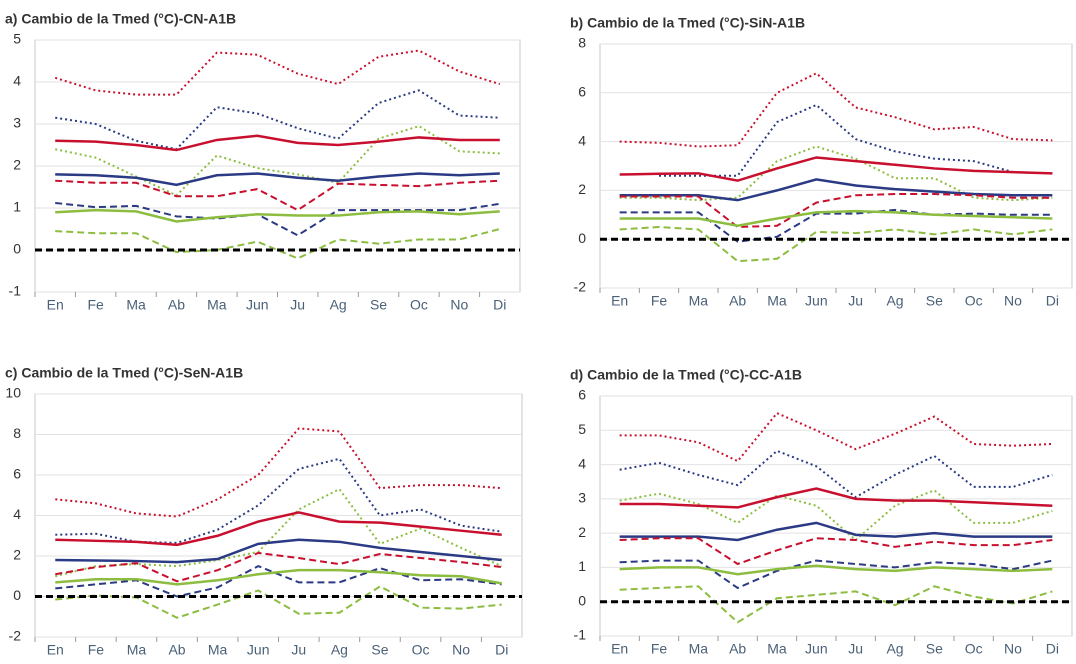 This screenshot has width=1076, height=664. Describe the element at coordinates (686, 375) in the screenshot. I see `chart-title: d) Cambio de la Tmed (°C)-CC-A1B` at that location.